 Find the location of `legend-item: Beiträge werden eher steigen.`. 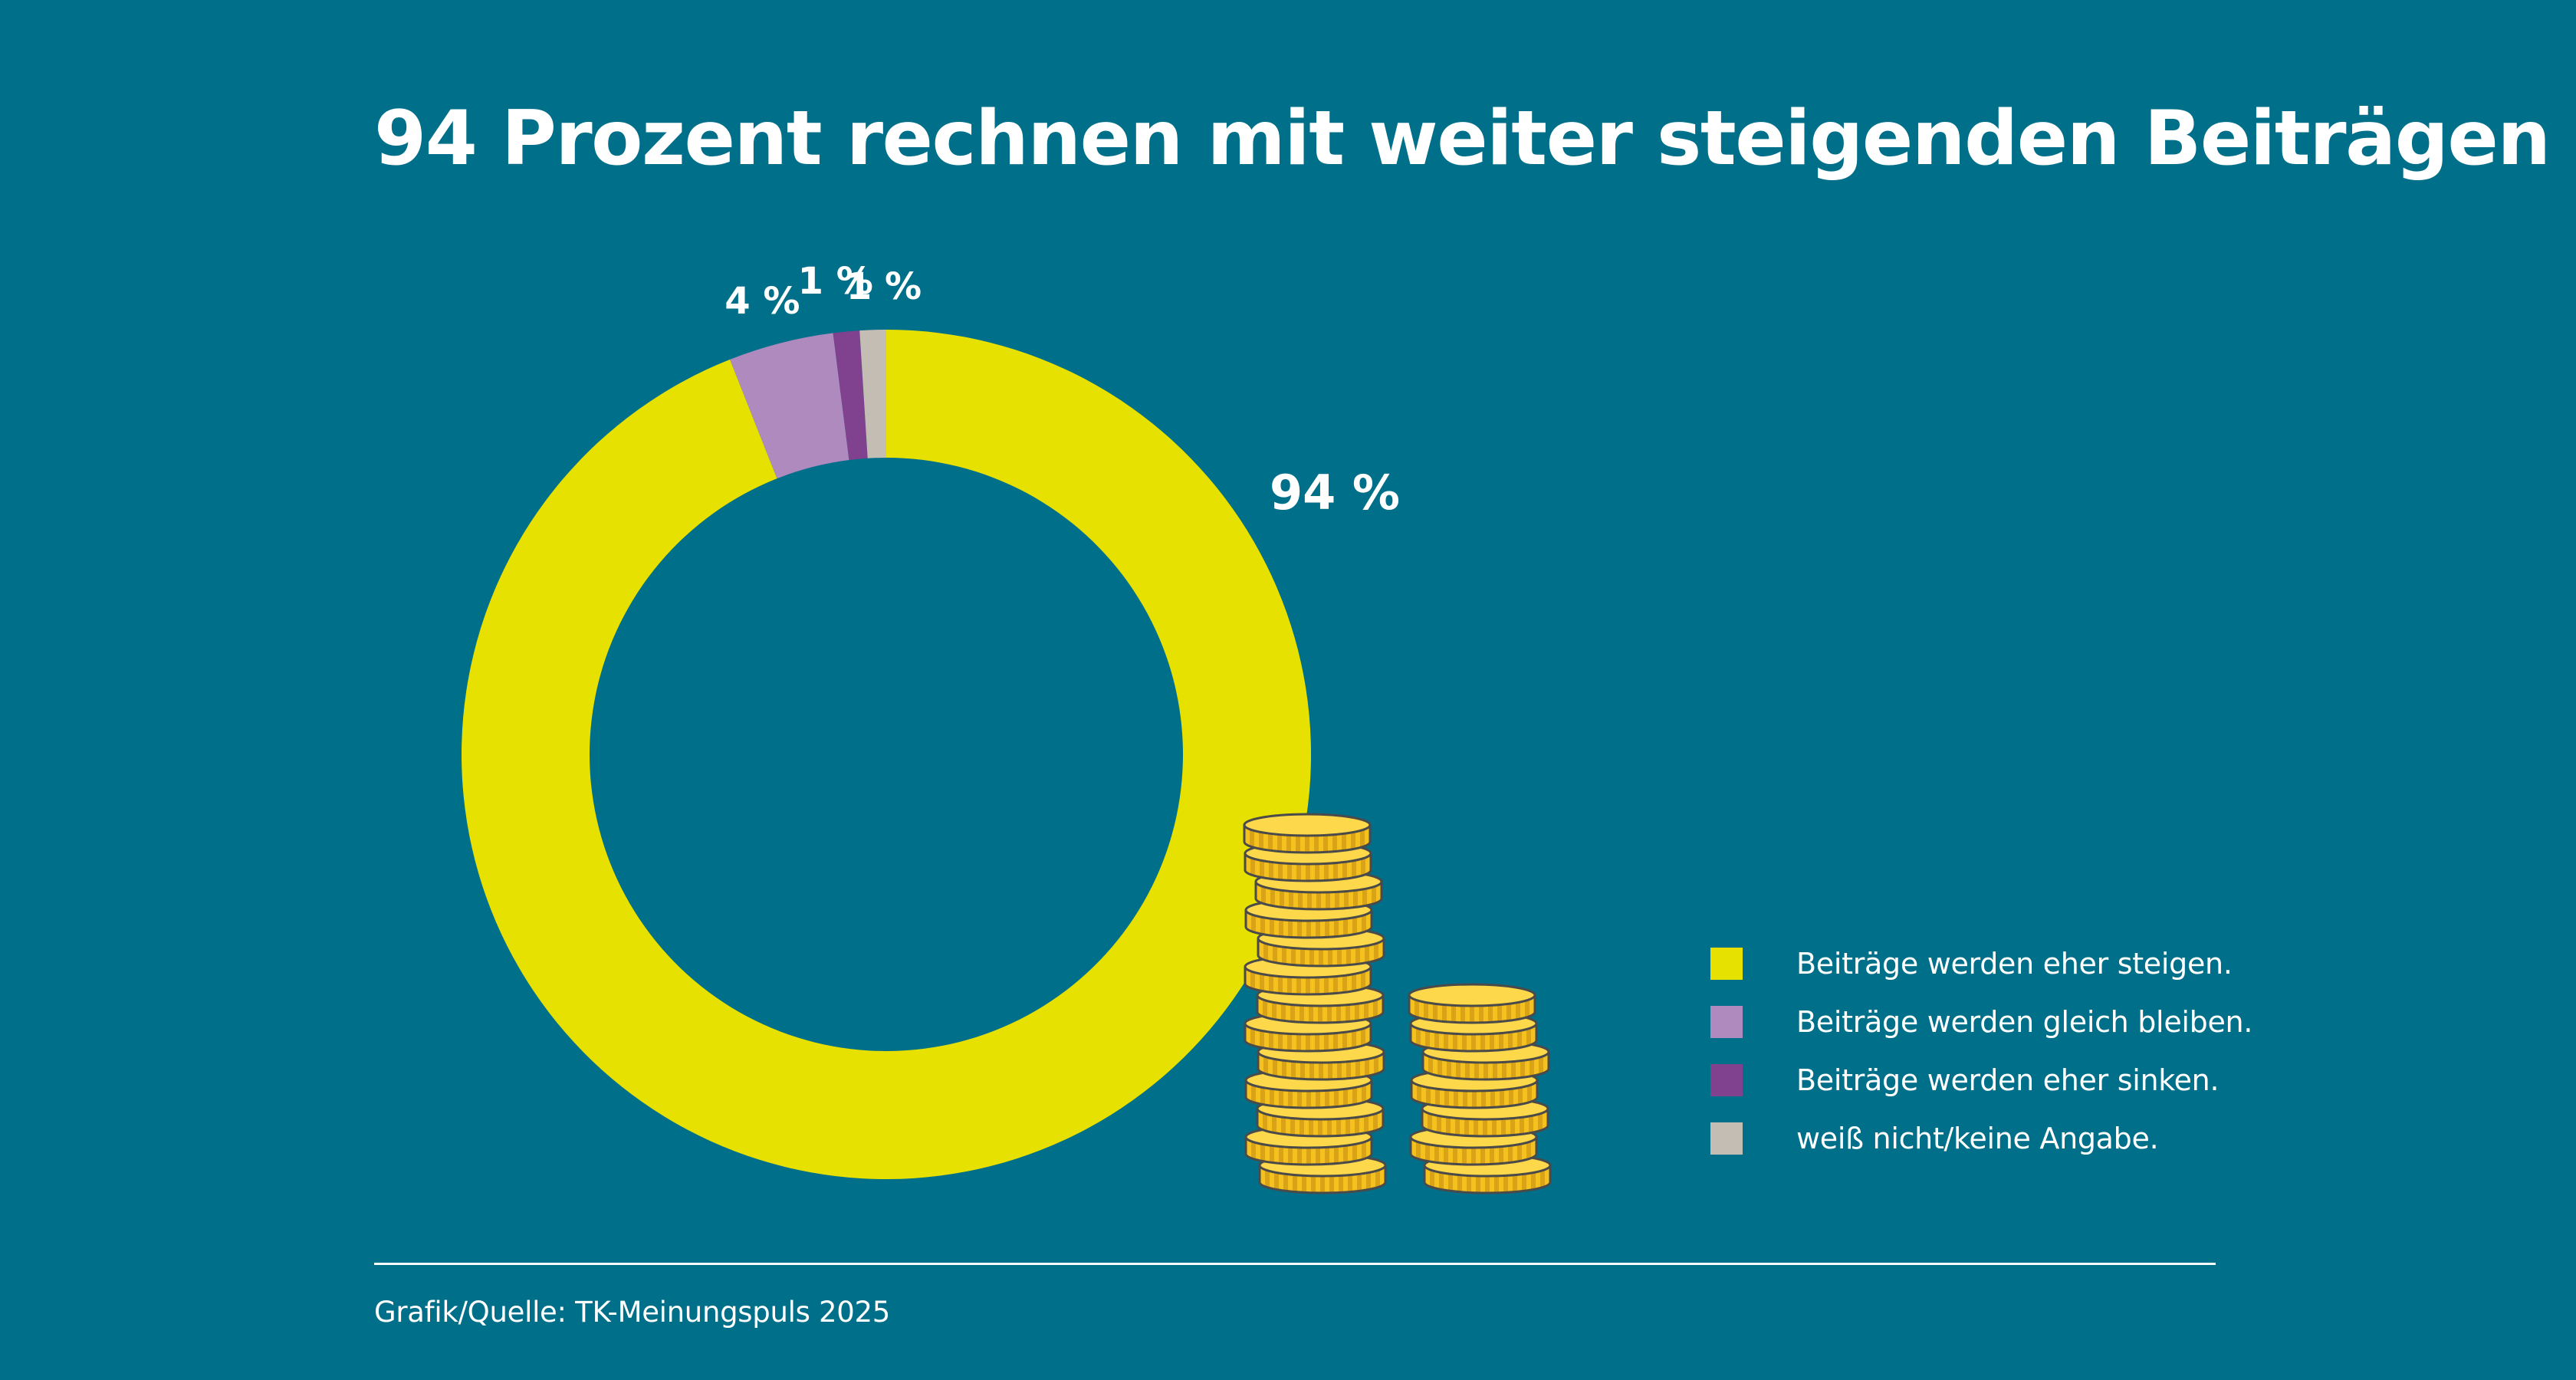

legend-item: Beiträge werden eher steigen. is located at coordinates (1981, 964).